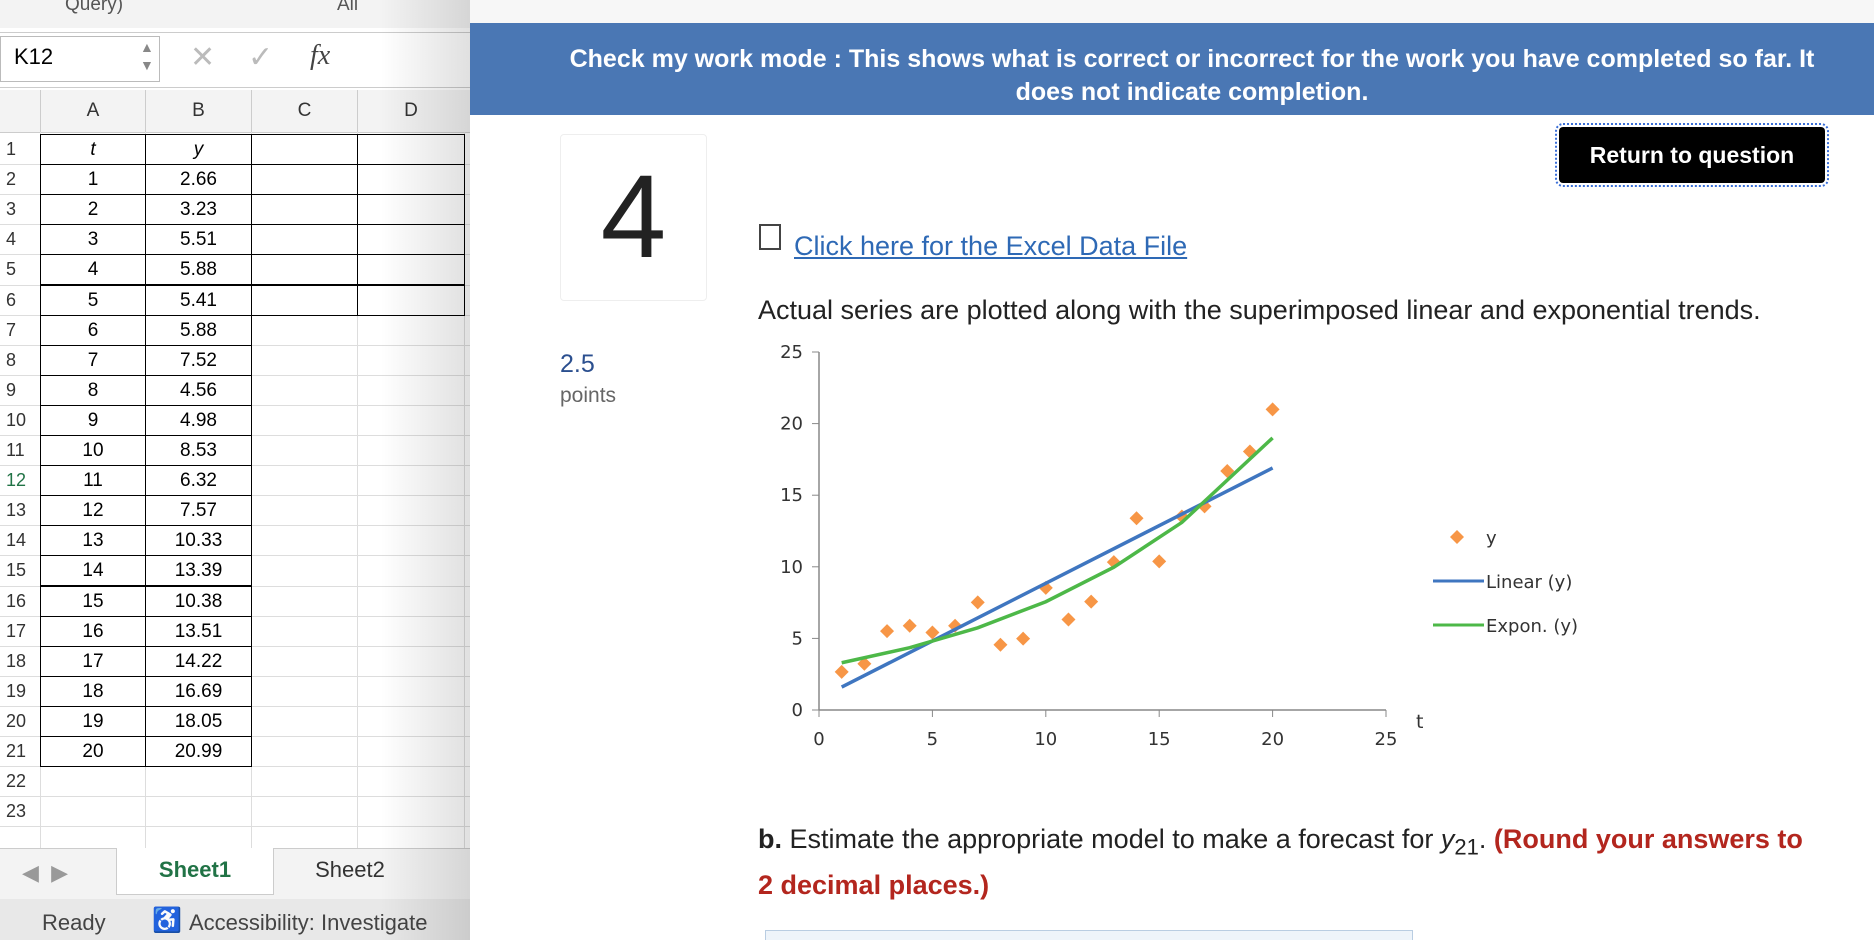  Describe the element at coordinates (261, 57) in the screenshot. I see `enter-icon: ✓` at that location.